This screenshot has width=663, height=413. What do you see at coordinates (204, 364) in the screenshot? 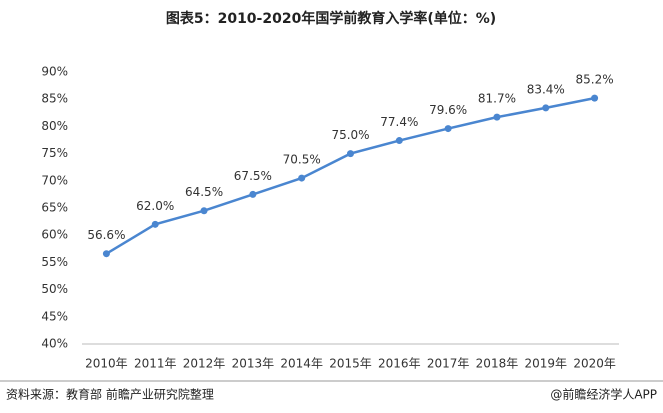
I see `x-tick-label: 2012年` at bounding box center [204, 364].